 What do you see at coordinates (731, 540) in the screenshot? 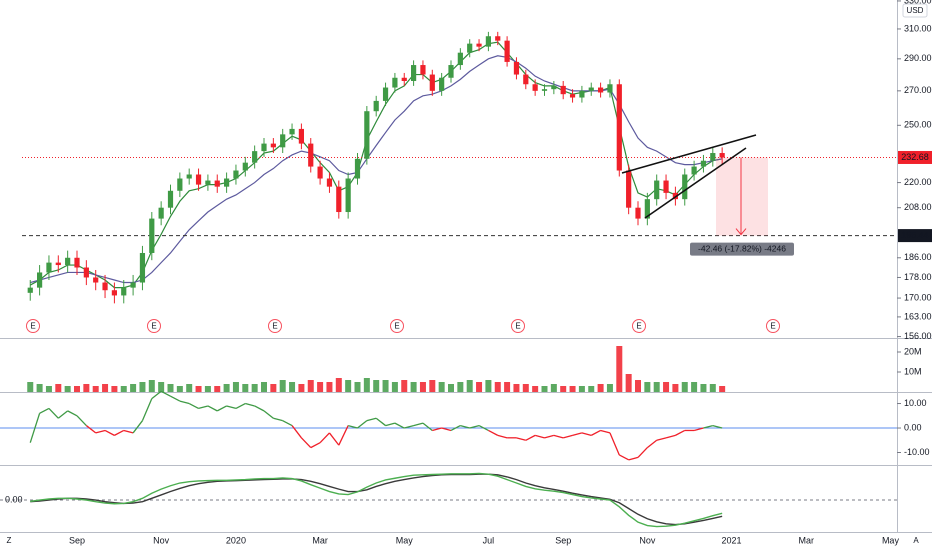
I see `x-tick-label: 2021` at bounding box center [731, 540].